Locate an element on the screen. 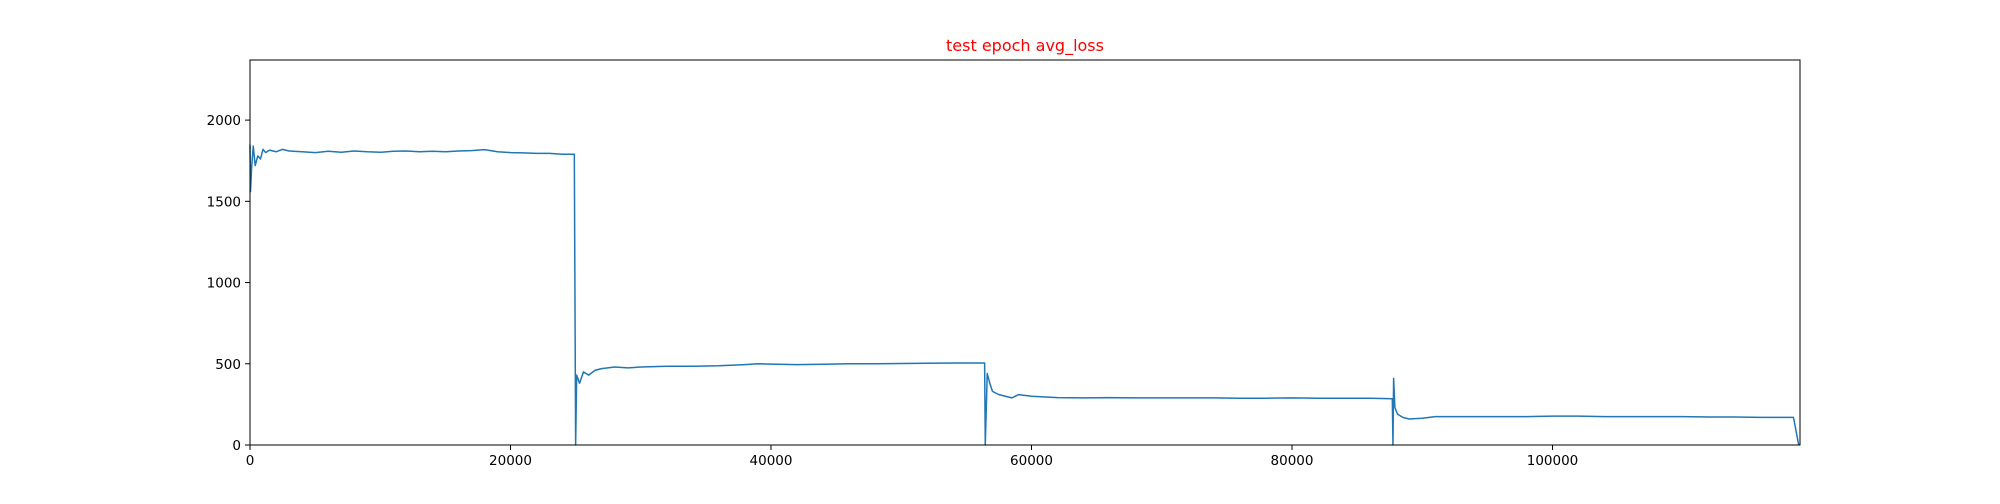  x-tick-label: 20000 is located at coordinates (510, 461).